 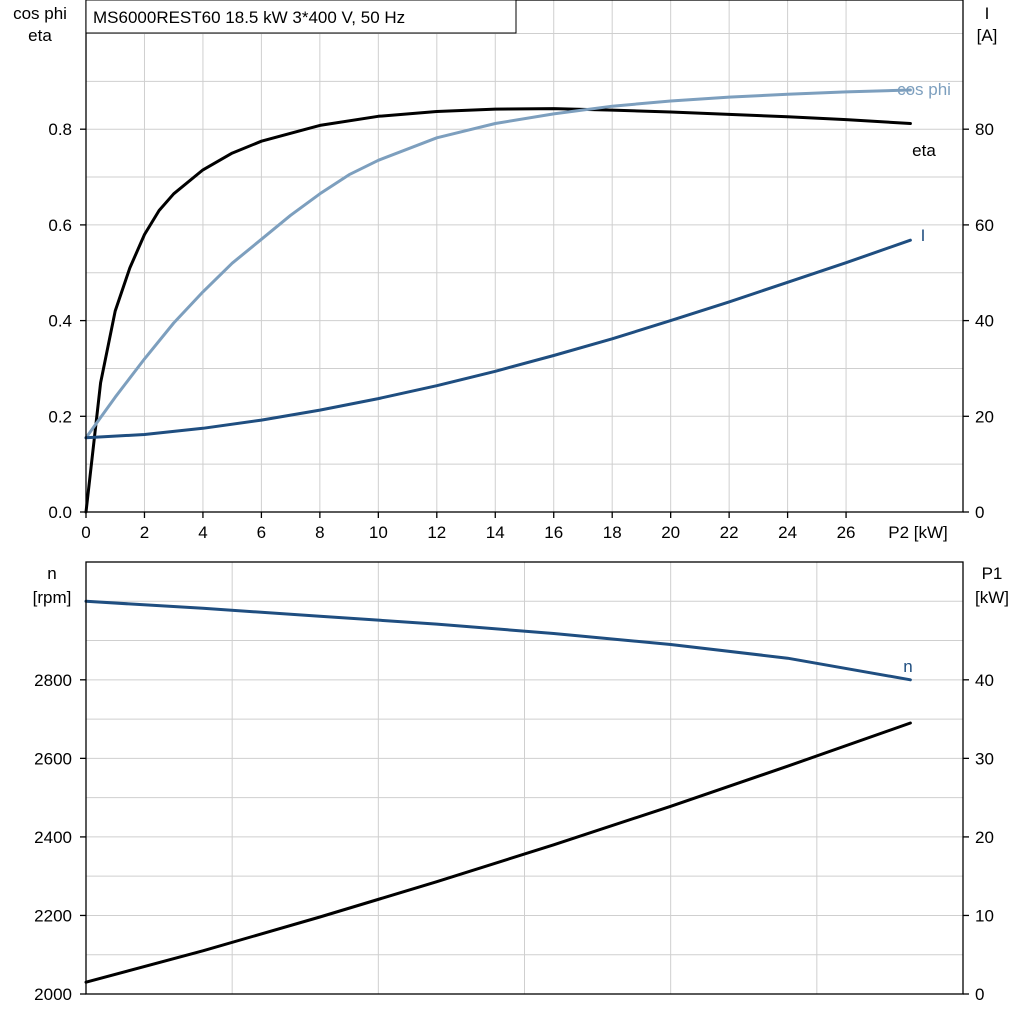 What do you see at coordinates (846, 532) in the screenshot?
I see `upper-x-tick-label: 26` at bounding box center [846, 532].